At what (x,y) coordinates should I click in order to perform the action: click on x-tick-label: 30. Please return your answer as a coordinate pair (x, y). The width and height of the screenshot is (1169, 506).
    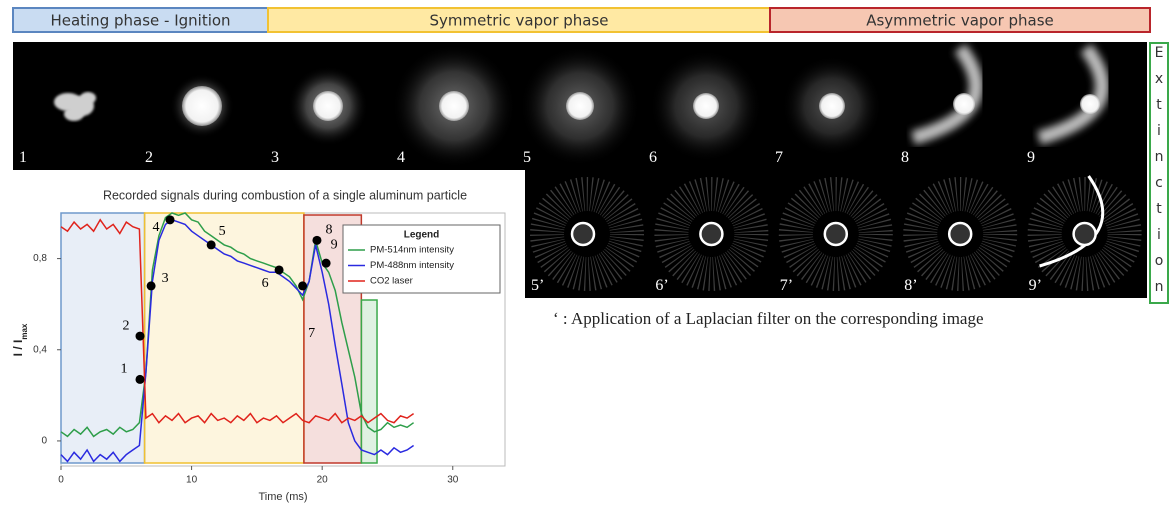
    Looking at the image, I should click on (453, 480).